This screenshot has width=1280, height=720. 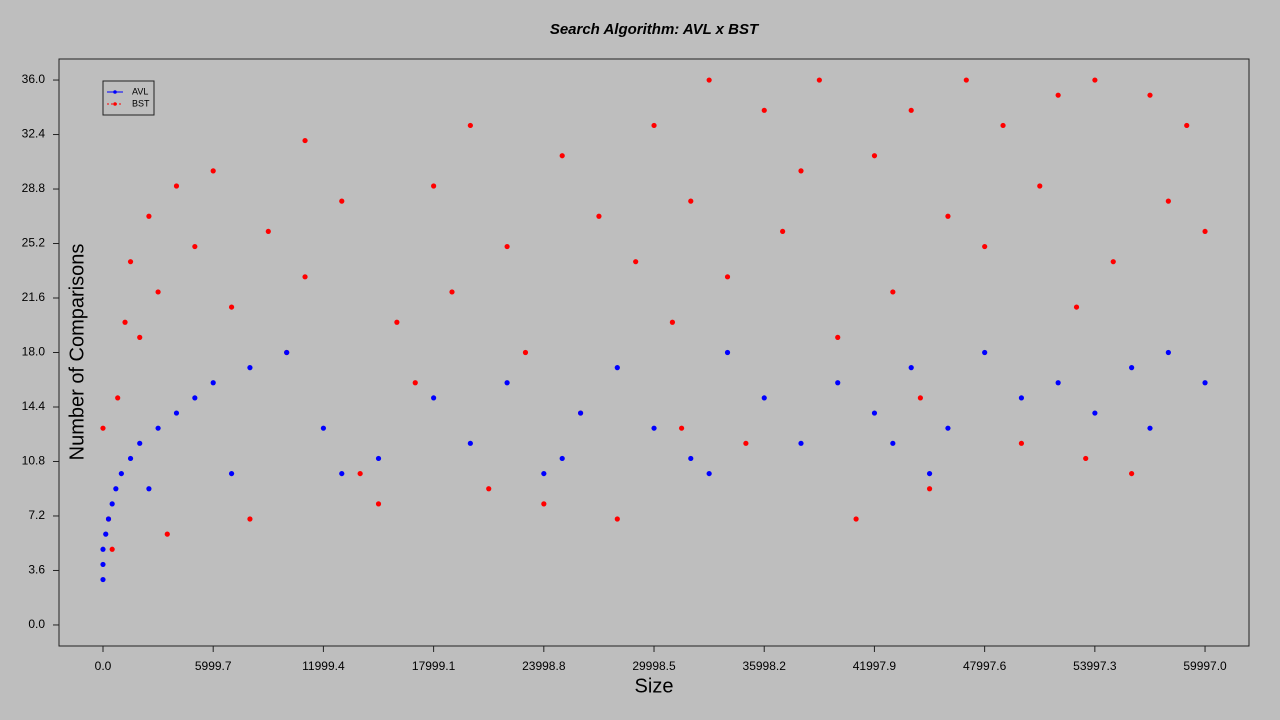 I want to click on x-tick-label: 53997.3, so click(x=1095, y=666).